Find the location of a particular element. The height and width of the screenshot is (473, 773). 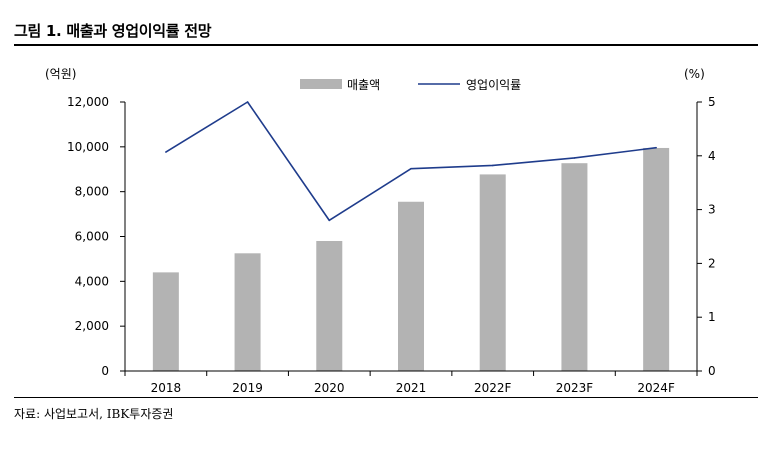

x-tick-label: 2020 is located at coordinates (329, 388).